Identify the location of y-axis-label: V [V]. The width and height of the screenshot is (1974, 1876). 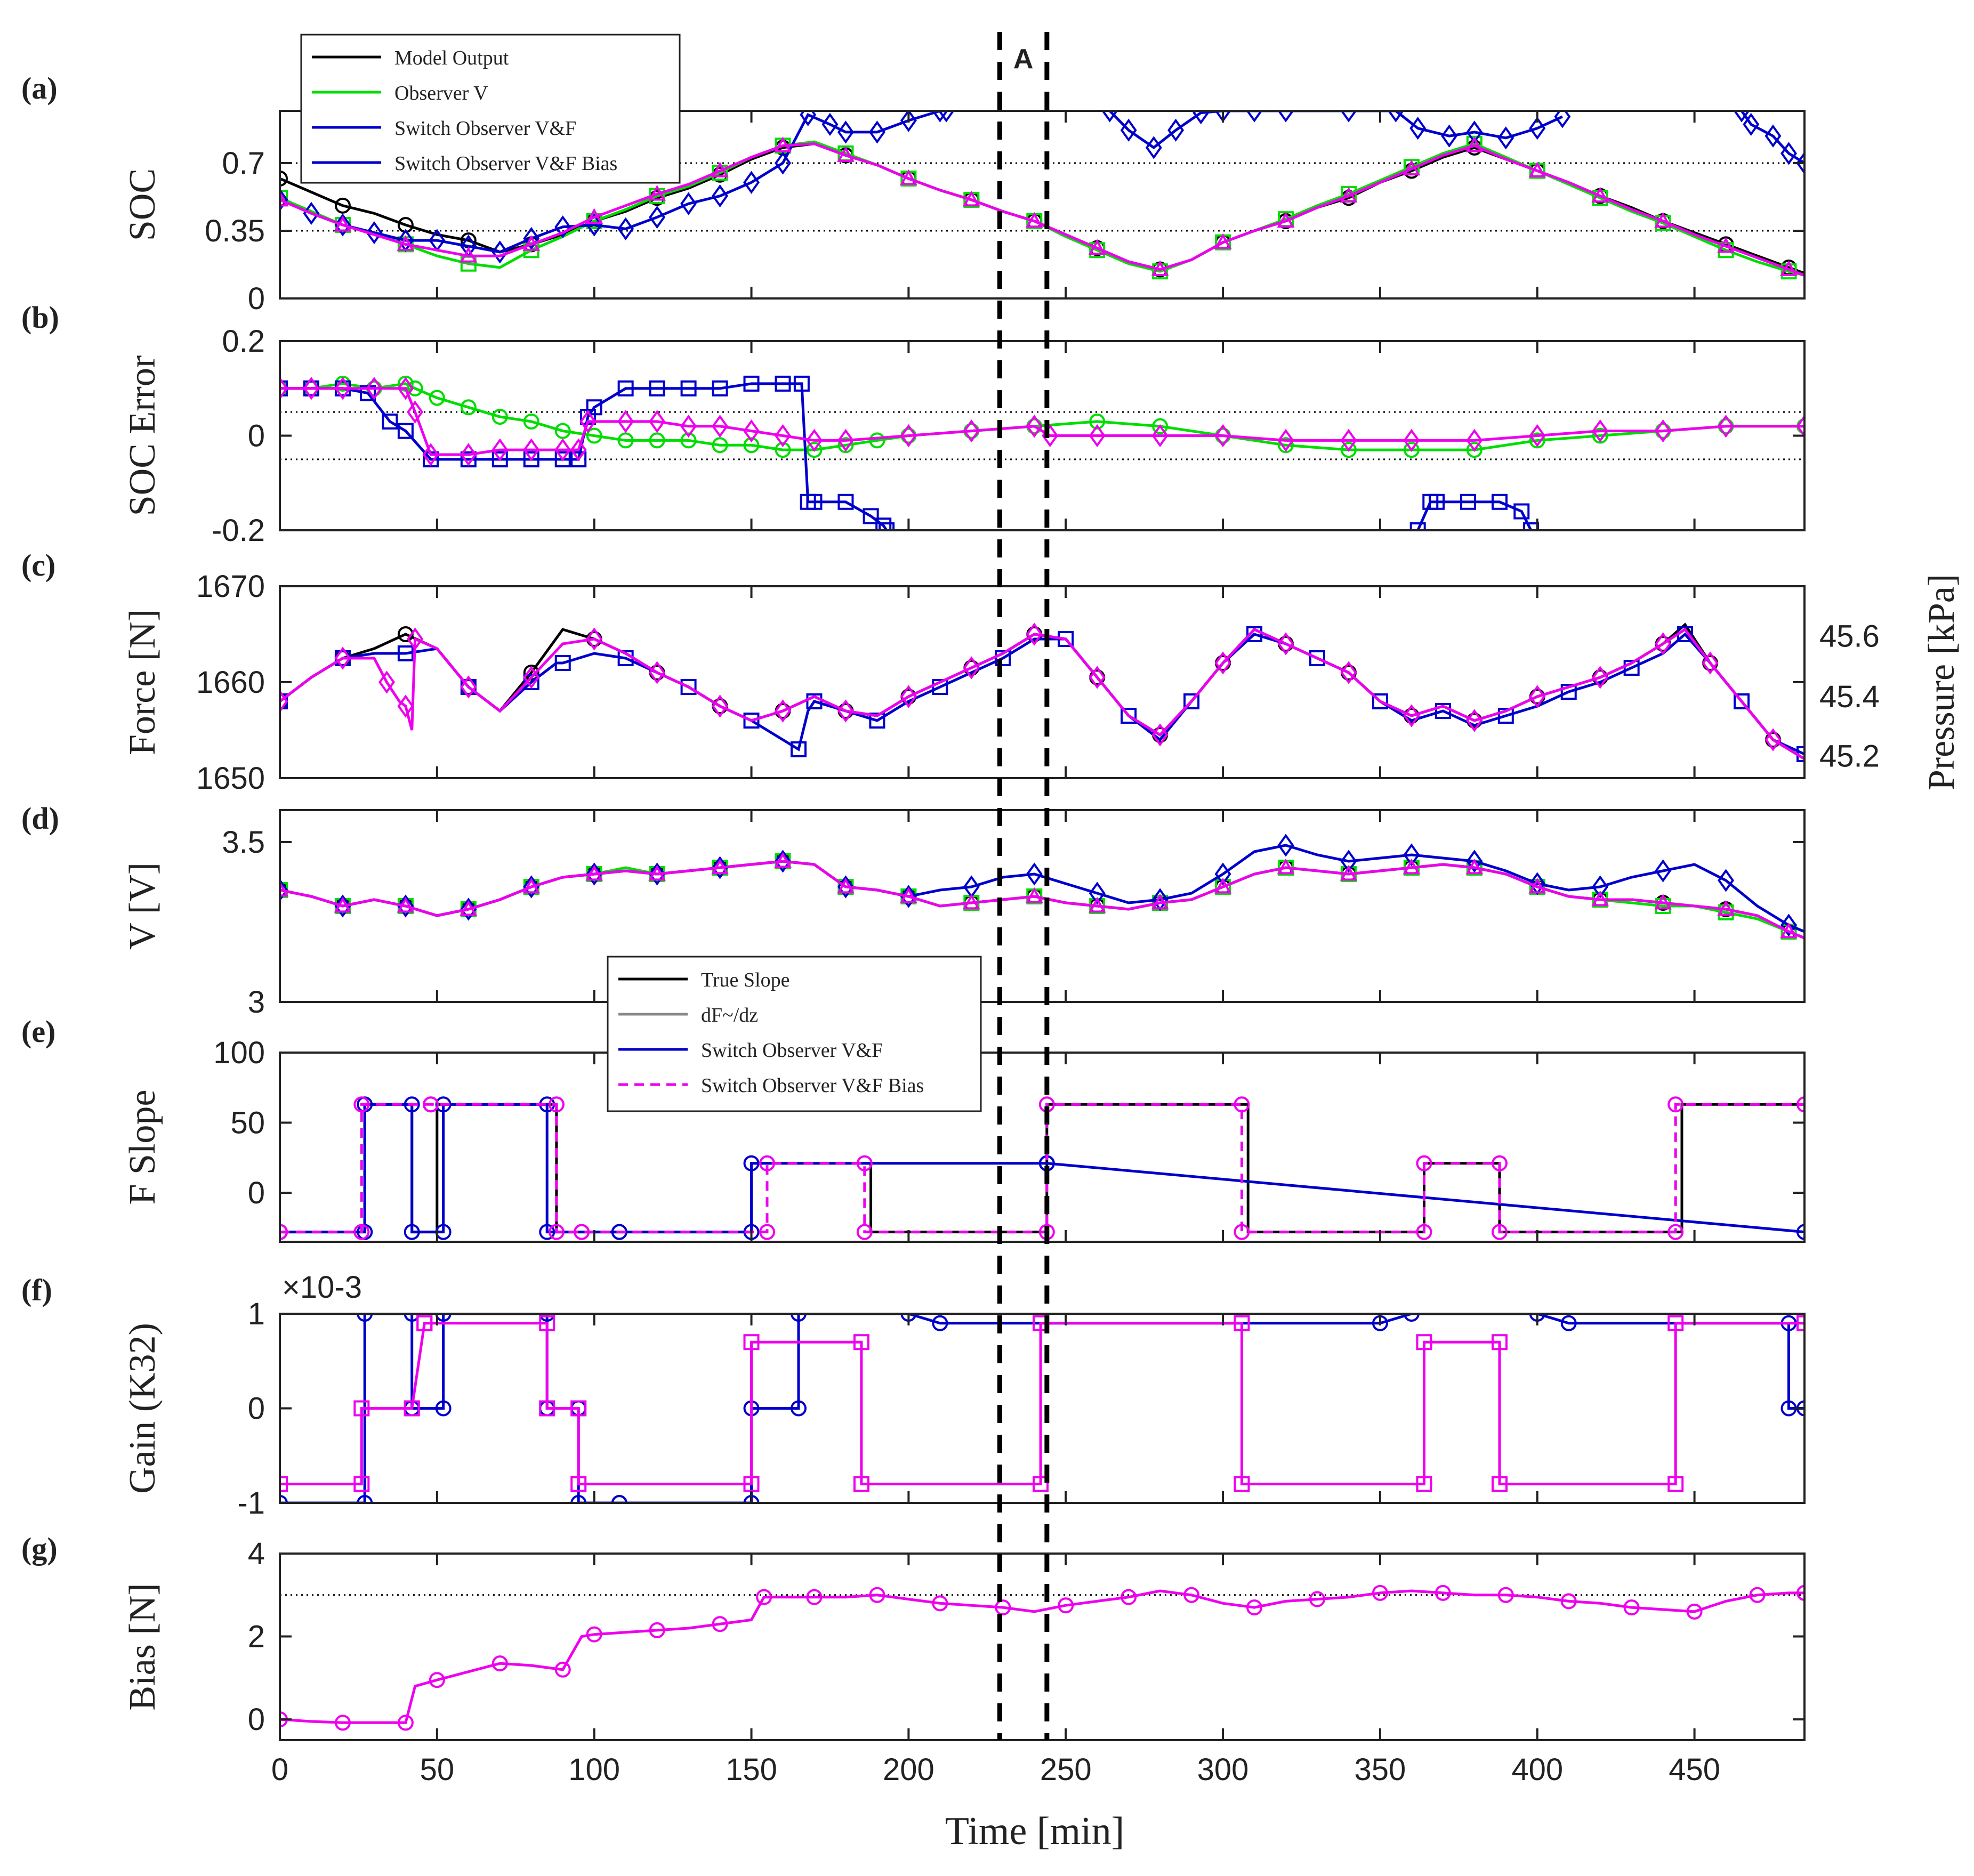
(142, 906).